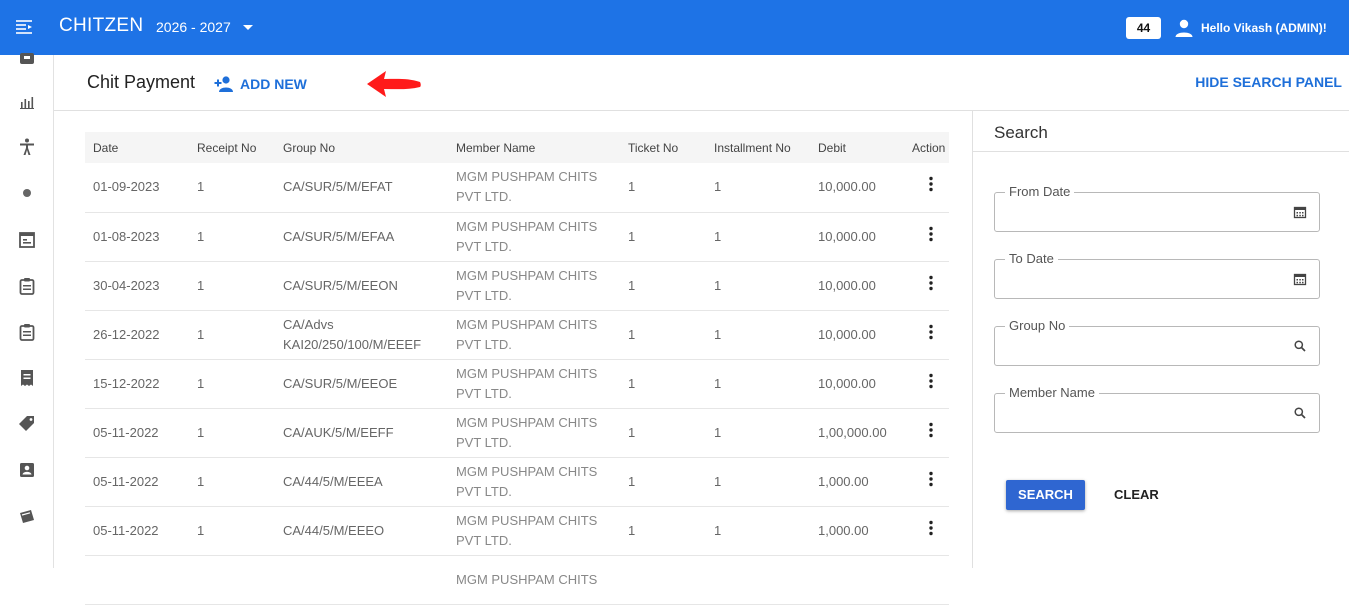  I want to click on member-name-field: Member Name, so click(1157, 409).